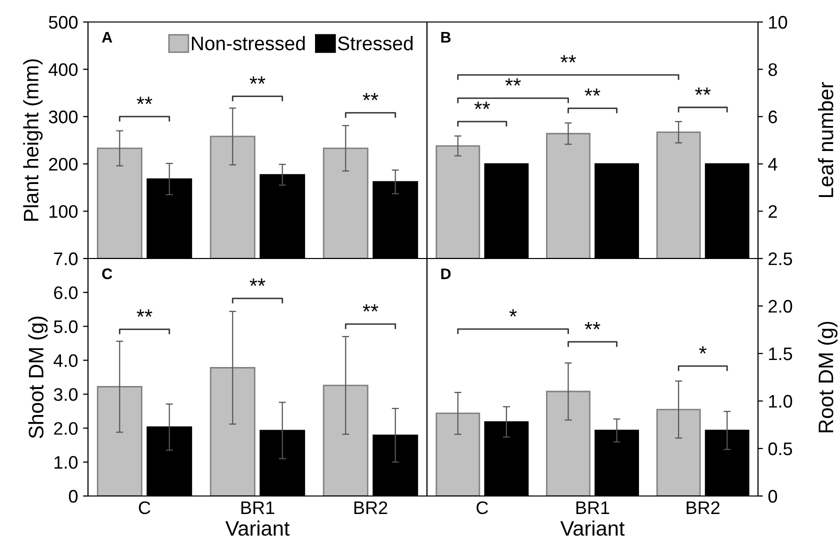  What do you see at coordinates (33, 140) in the screenshot?
I see `y-axis-title: Plant height (mm)` at bounding box center [33, 140].